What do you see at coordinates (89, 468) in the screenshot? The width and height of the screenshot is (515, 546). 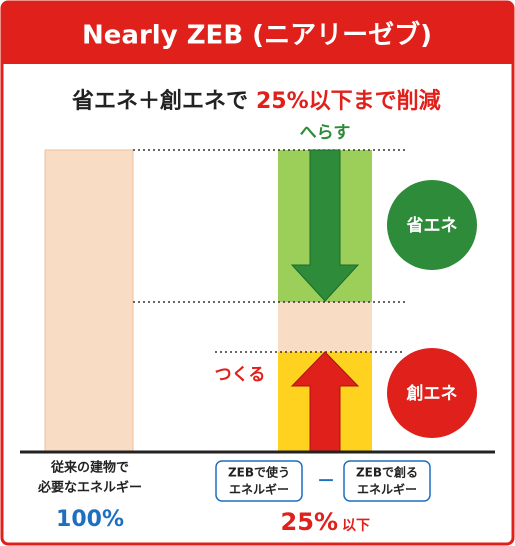 I see `conventional-line: 従来の建物で` at bounding box center [89, 468].